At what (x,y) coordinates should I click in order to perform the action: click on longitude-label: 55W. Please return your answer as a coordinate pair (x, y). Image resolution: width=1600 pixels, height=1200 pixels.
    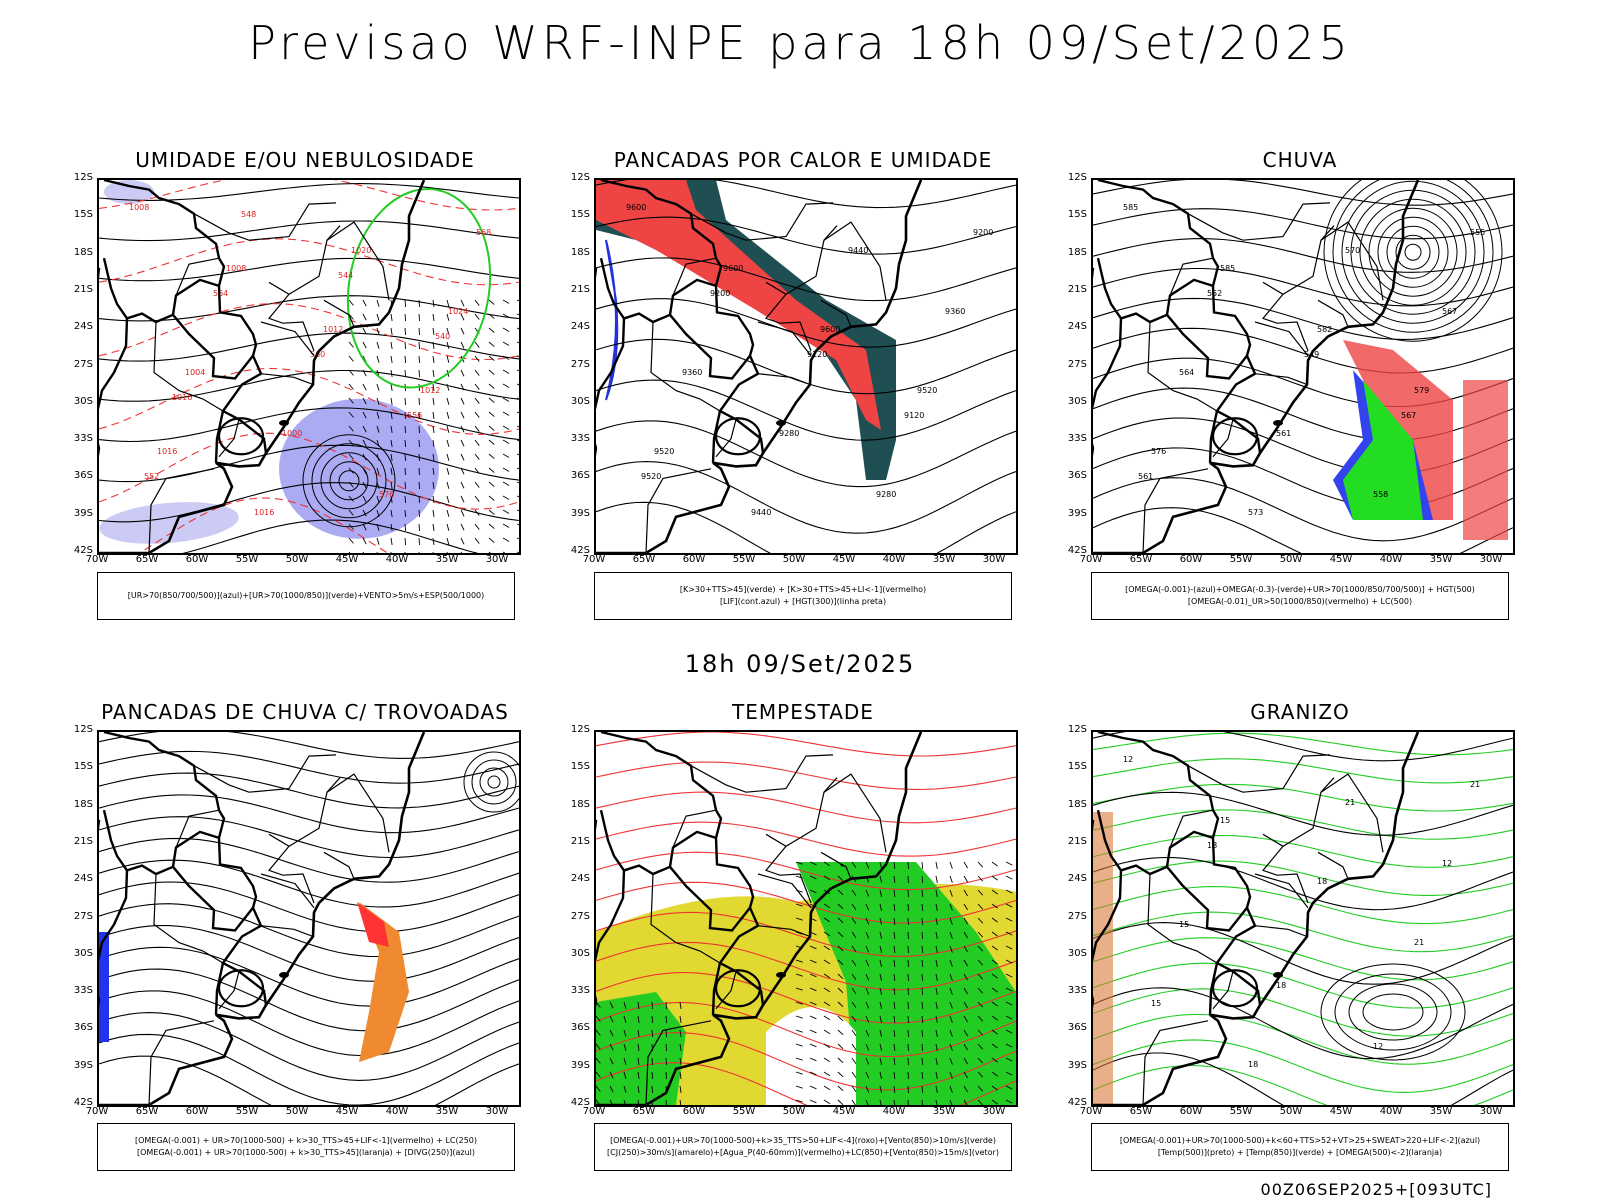
    Looking at the image, I should click on (1241, 559).